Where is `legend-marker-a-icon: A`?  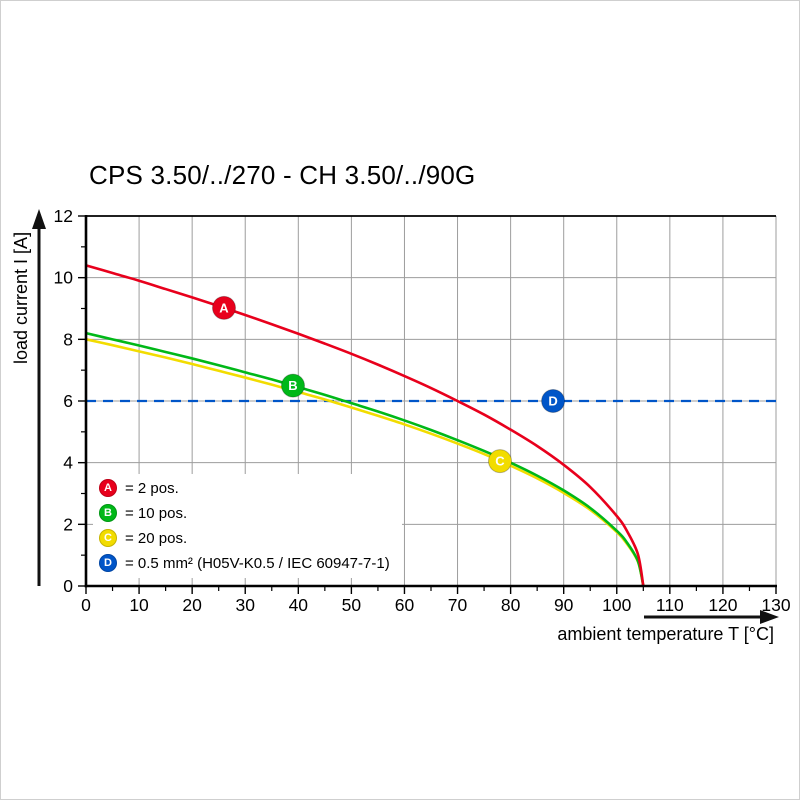
legend-marker-a-icon: A is located at coordinates (108, 488).